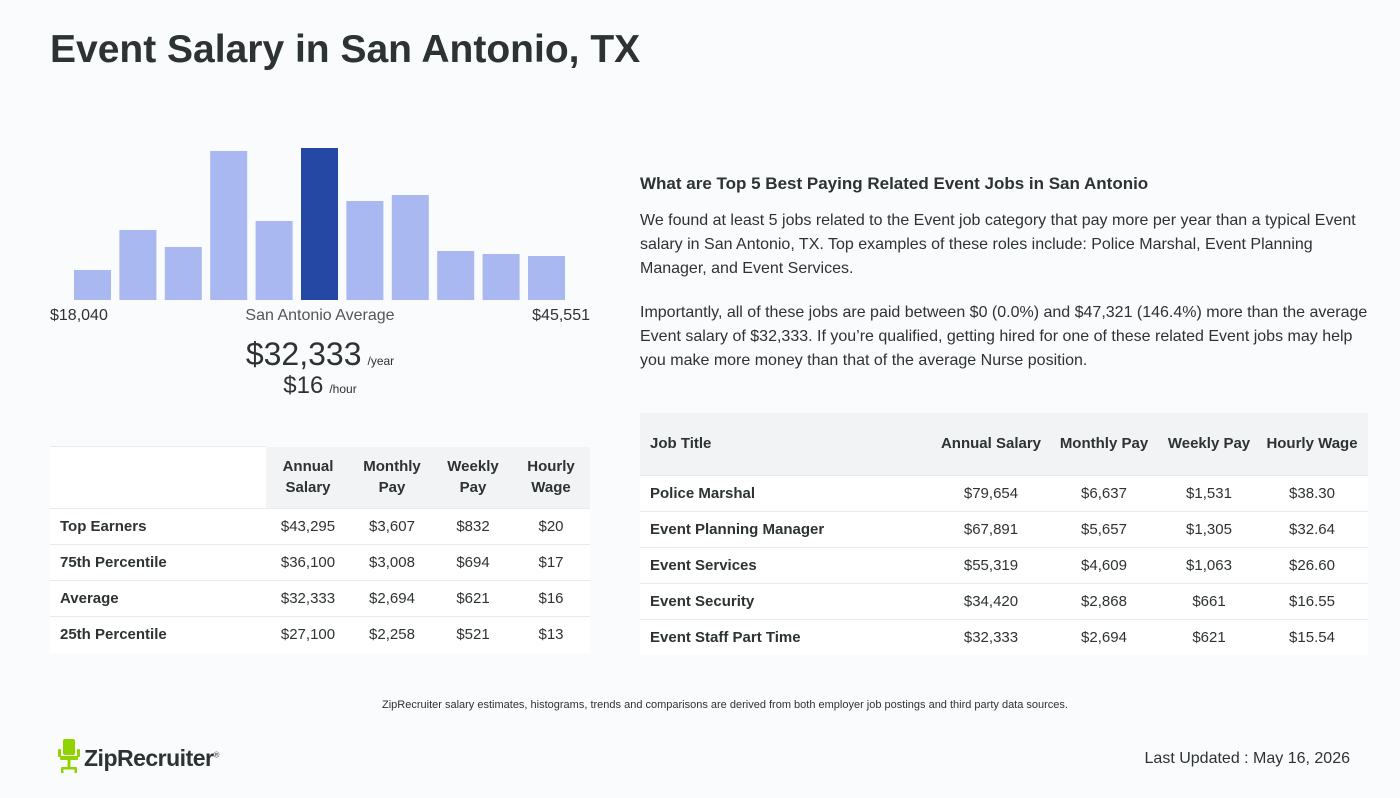 This screenshot has height=798, width=1400. What do you see at coordinates (1104, 528) in the screenshot?
I see `cell-monthly: $5,657` at bounding box center [1104, 528].